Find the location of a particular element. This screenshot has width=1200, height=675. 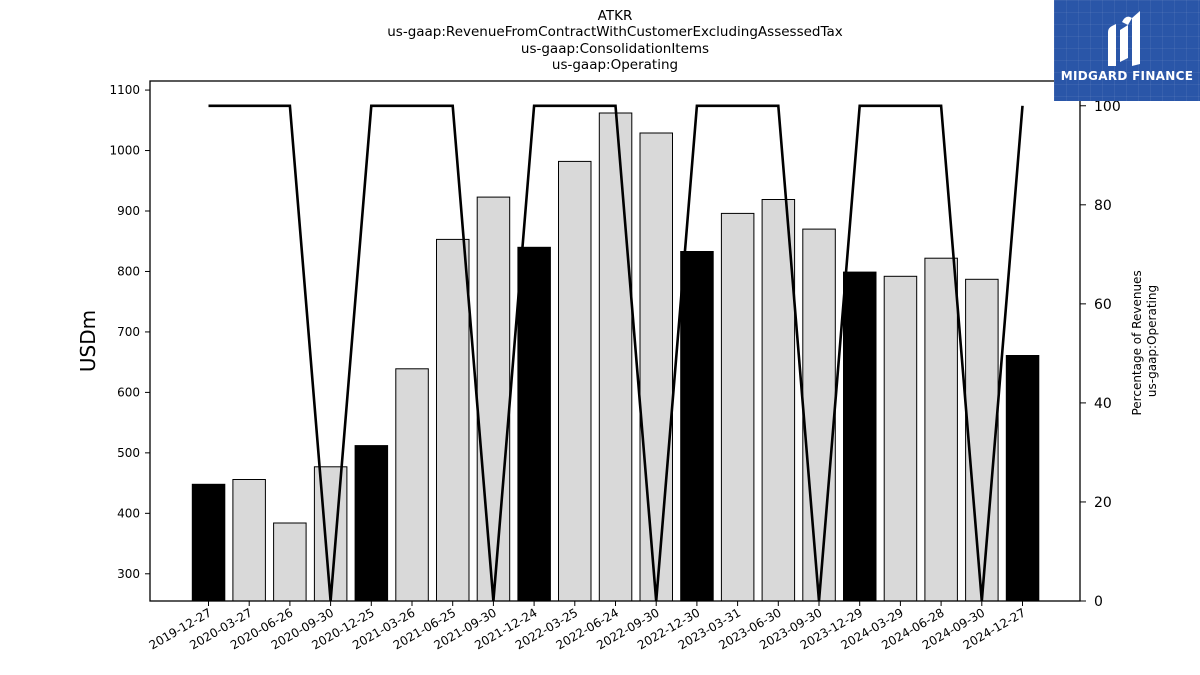

y-tick-label: 800 is located at coordinates (128, 271).